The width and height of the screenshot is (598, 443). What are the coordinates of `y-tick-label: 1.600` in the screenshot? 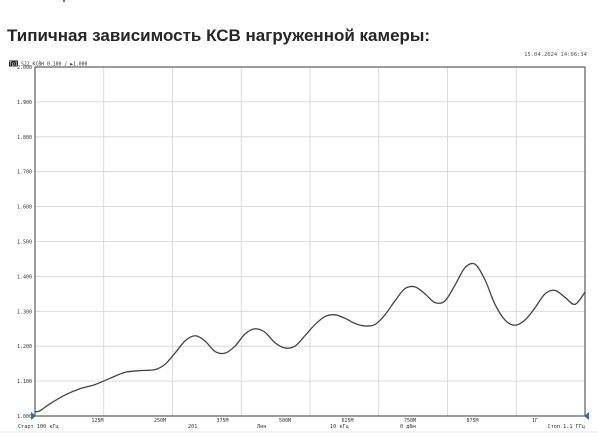 It's located at (24, 208).